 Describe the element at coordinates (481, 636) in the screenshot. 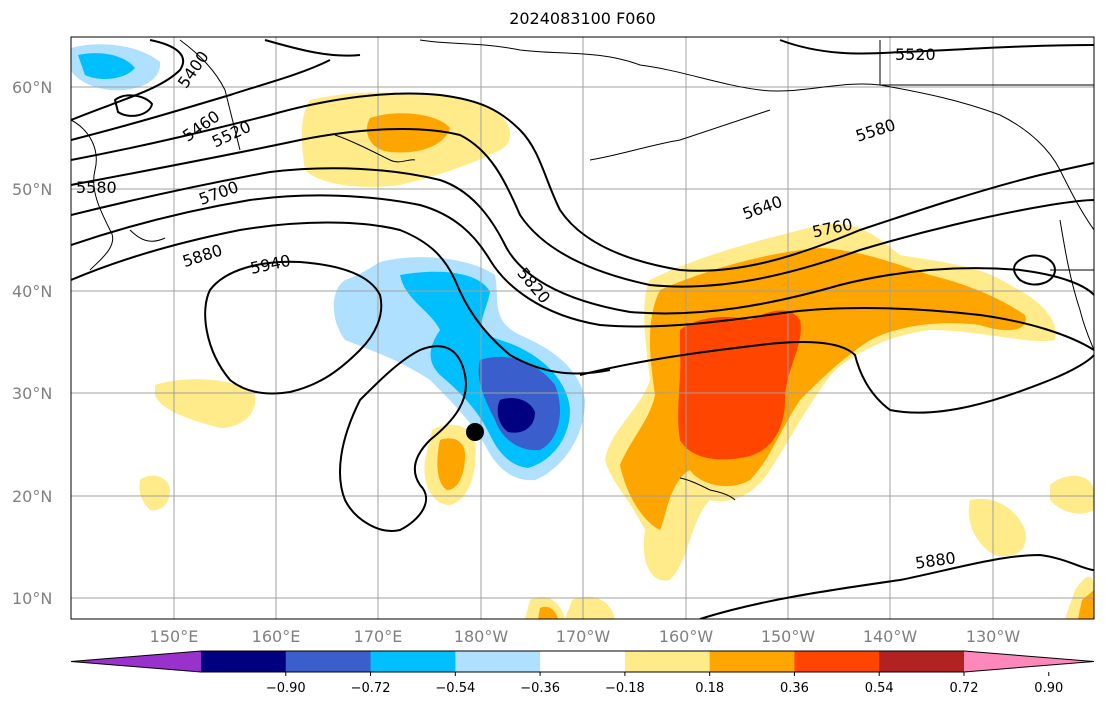

I see `lon-label: 180°W` at that location.